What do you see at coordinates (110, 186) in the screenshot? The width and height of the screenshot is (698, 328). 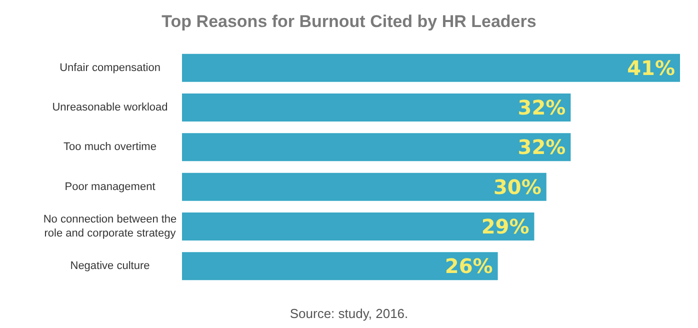 I see `y-tick-label: Poor management` at bounding box center [110, 186].